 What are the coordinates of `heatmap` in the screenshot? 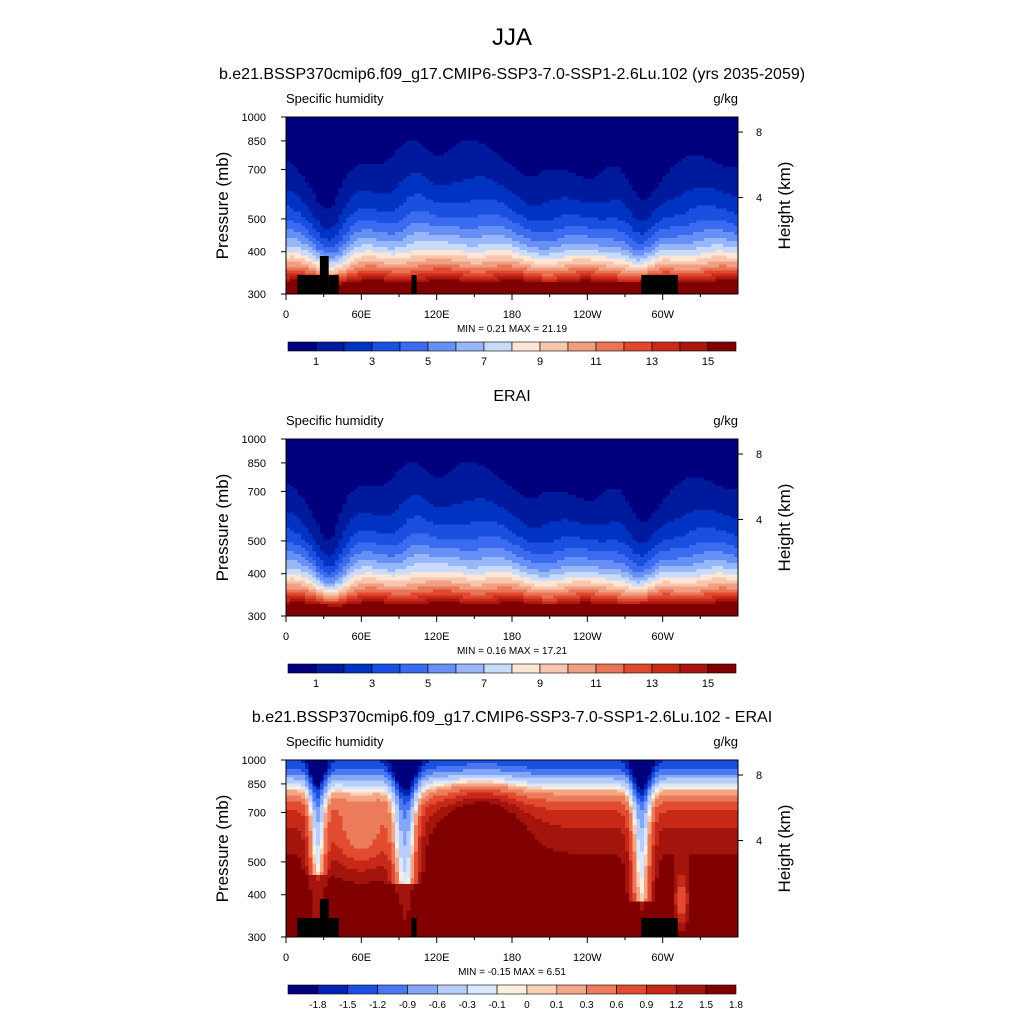 It's located at (512, 206).